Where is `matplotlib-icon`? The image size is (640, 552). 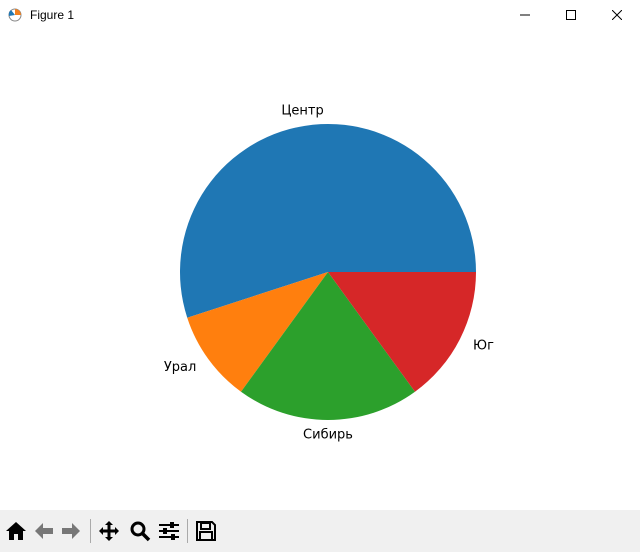 matplotlib-icon is located at coordinates (15, 15).